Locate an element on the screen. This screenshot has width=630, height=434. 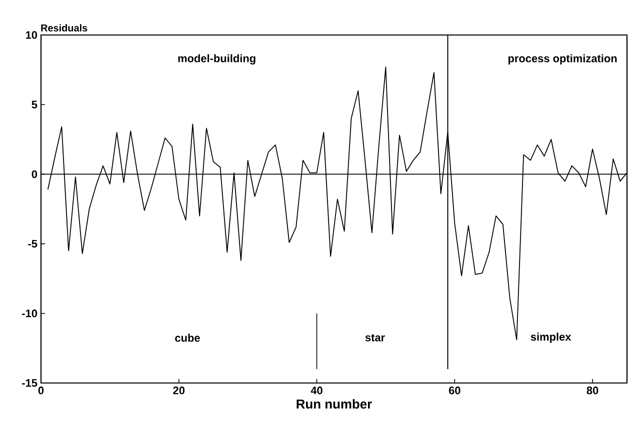
y-tick-label: -15 is located at coordinates (30, 383).